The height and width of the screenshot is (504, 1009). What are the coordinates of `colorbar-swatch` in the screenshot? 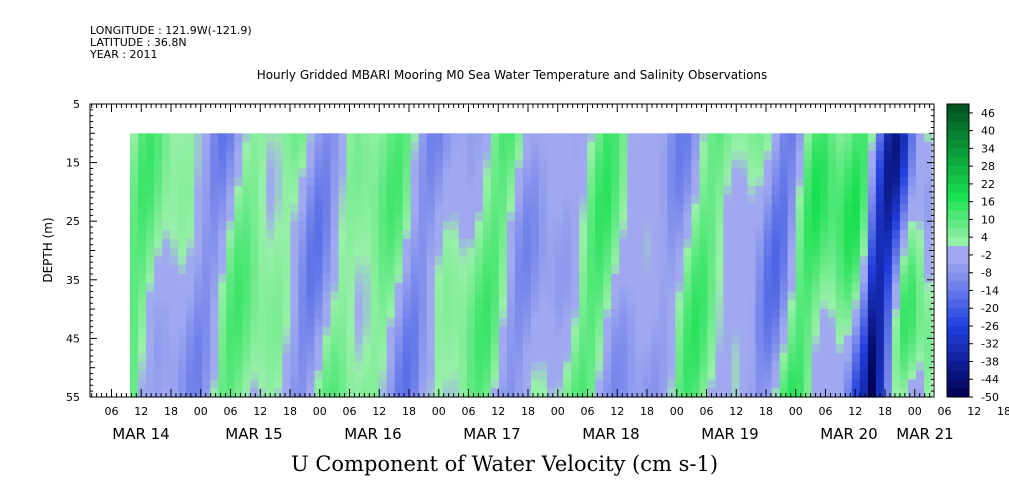 It's located at (958, 126).